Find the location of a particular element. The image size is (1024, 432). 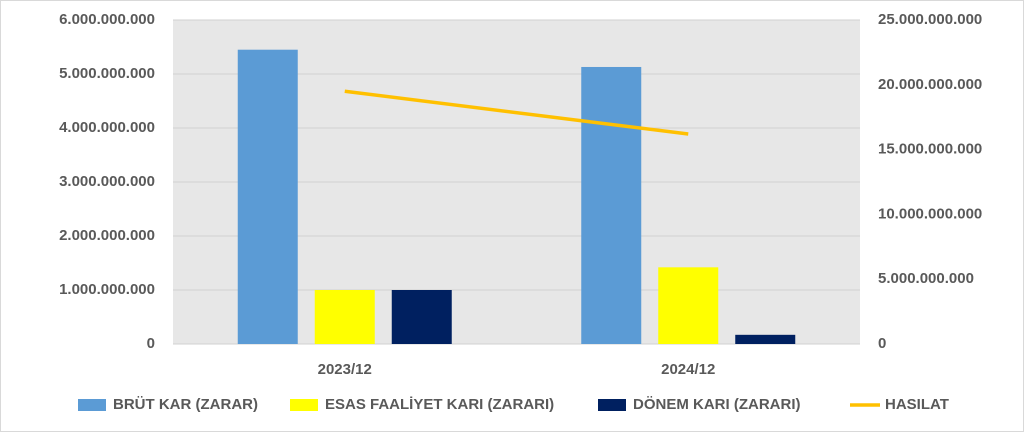

legend-label: BRÜT KAR (ZARAR) is located at coordinates (185, 404).